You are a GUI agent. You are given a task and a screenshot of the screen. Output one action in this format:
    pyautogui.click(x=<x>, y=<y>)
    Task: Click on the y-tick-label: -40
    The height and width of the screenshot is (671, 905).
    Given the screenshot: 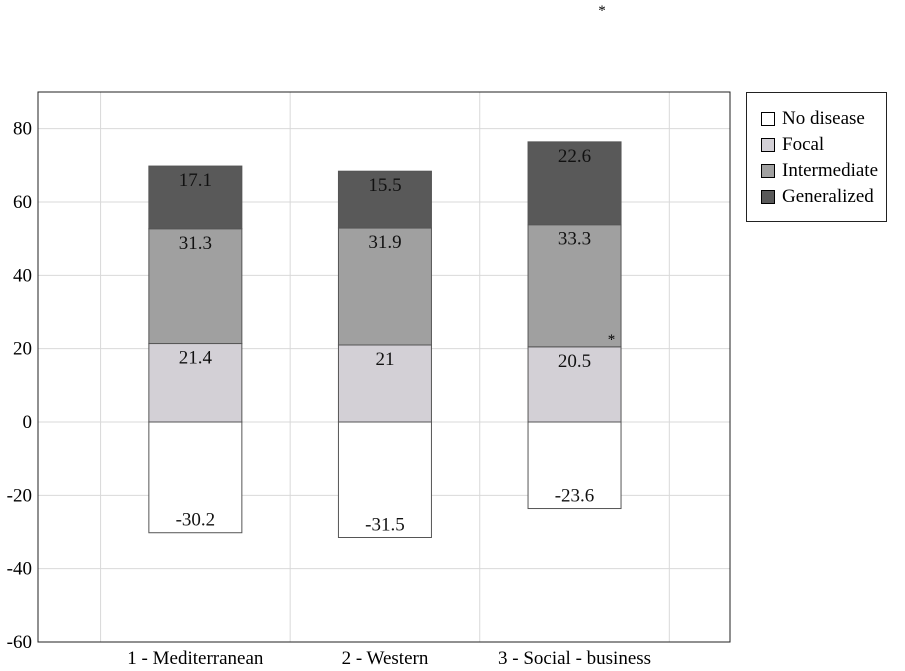 What is the action you would take?
    pyautogui.click(x=19, y=569)
    